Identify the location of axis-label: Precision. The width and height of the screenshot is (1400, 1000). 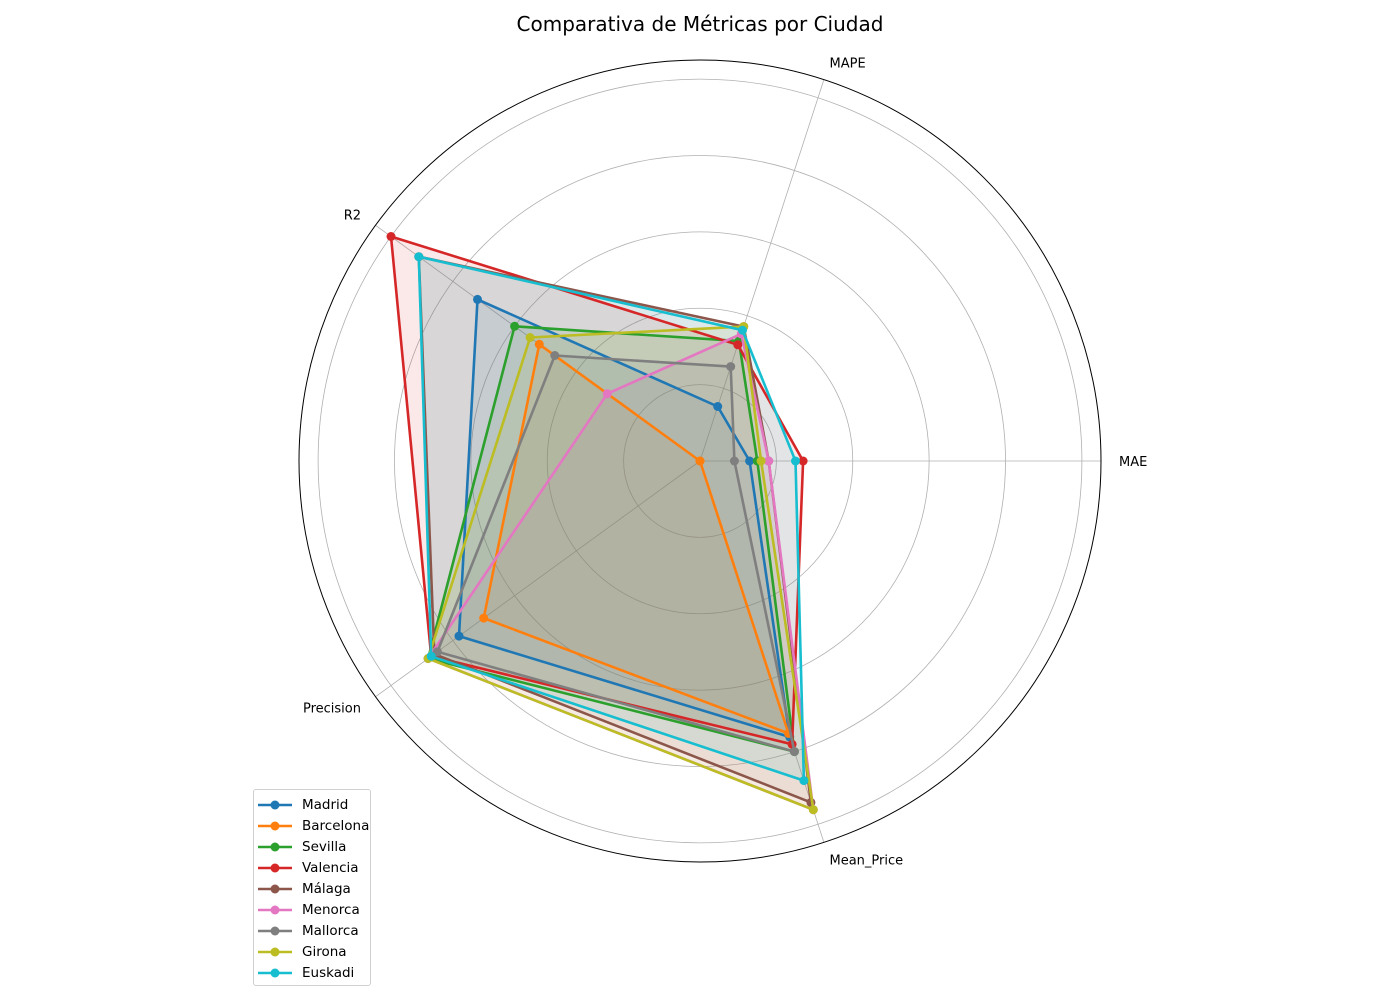
(332, 708).